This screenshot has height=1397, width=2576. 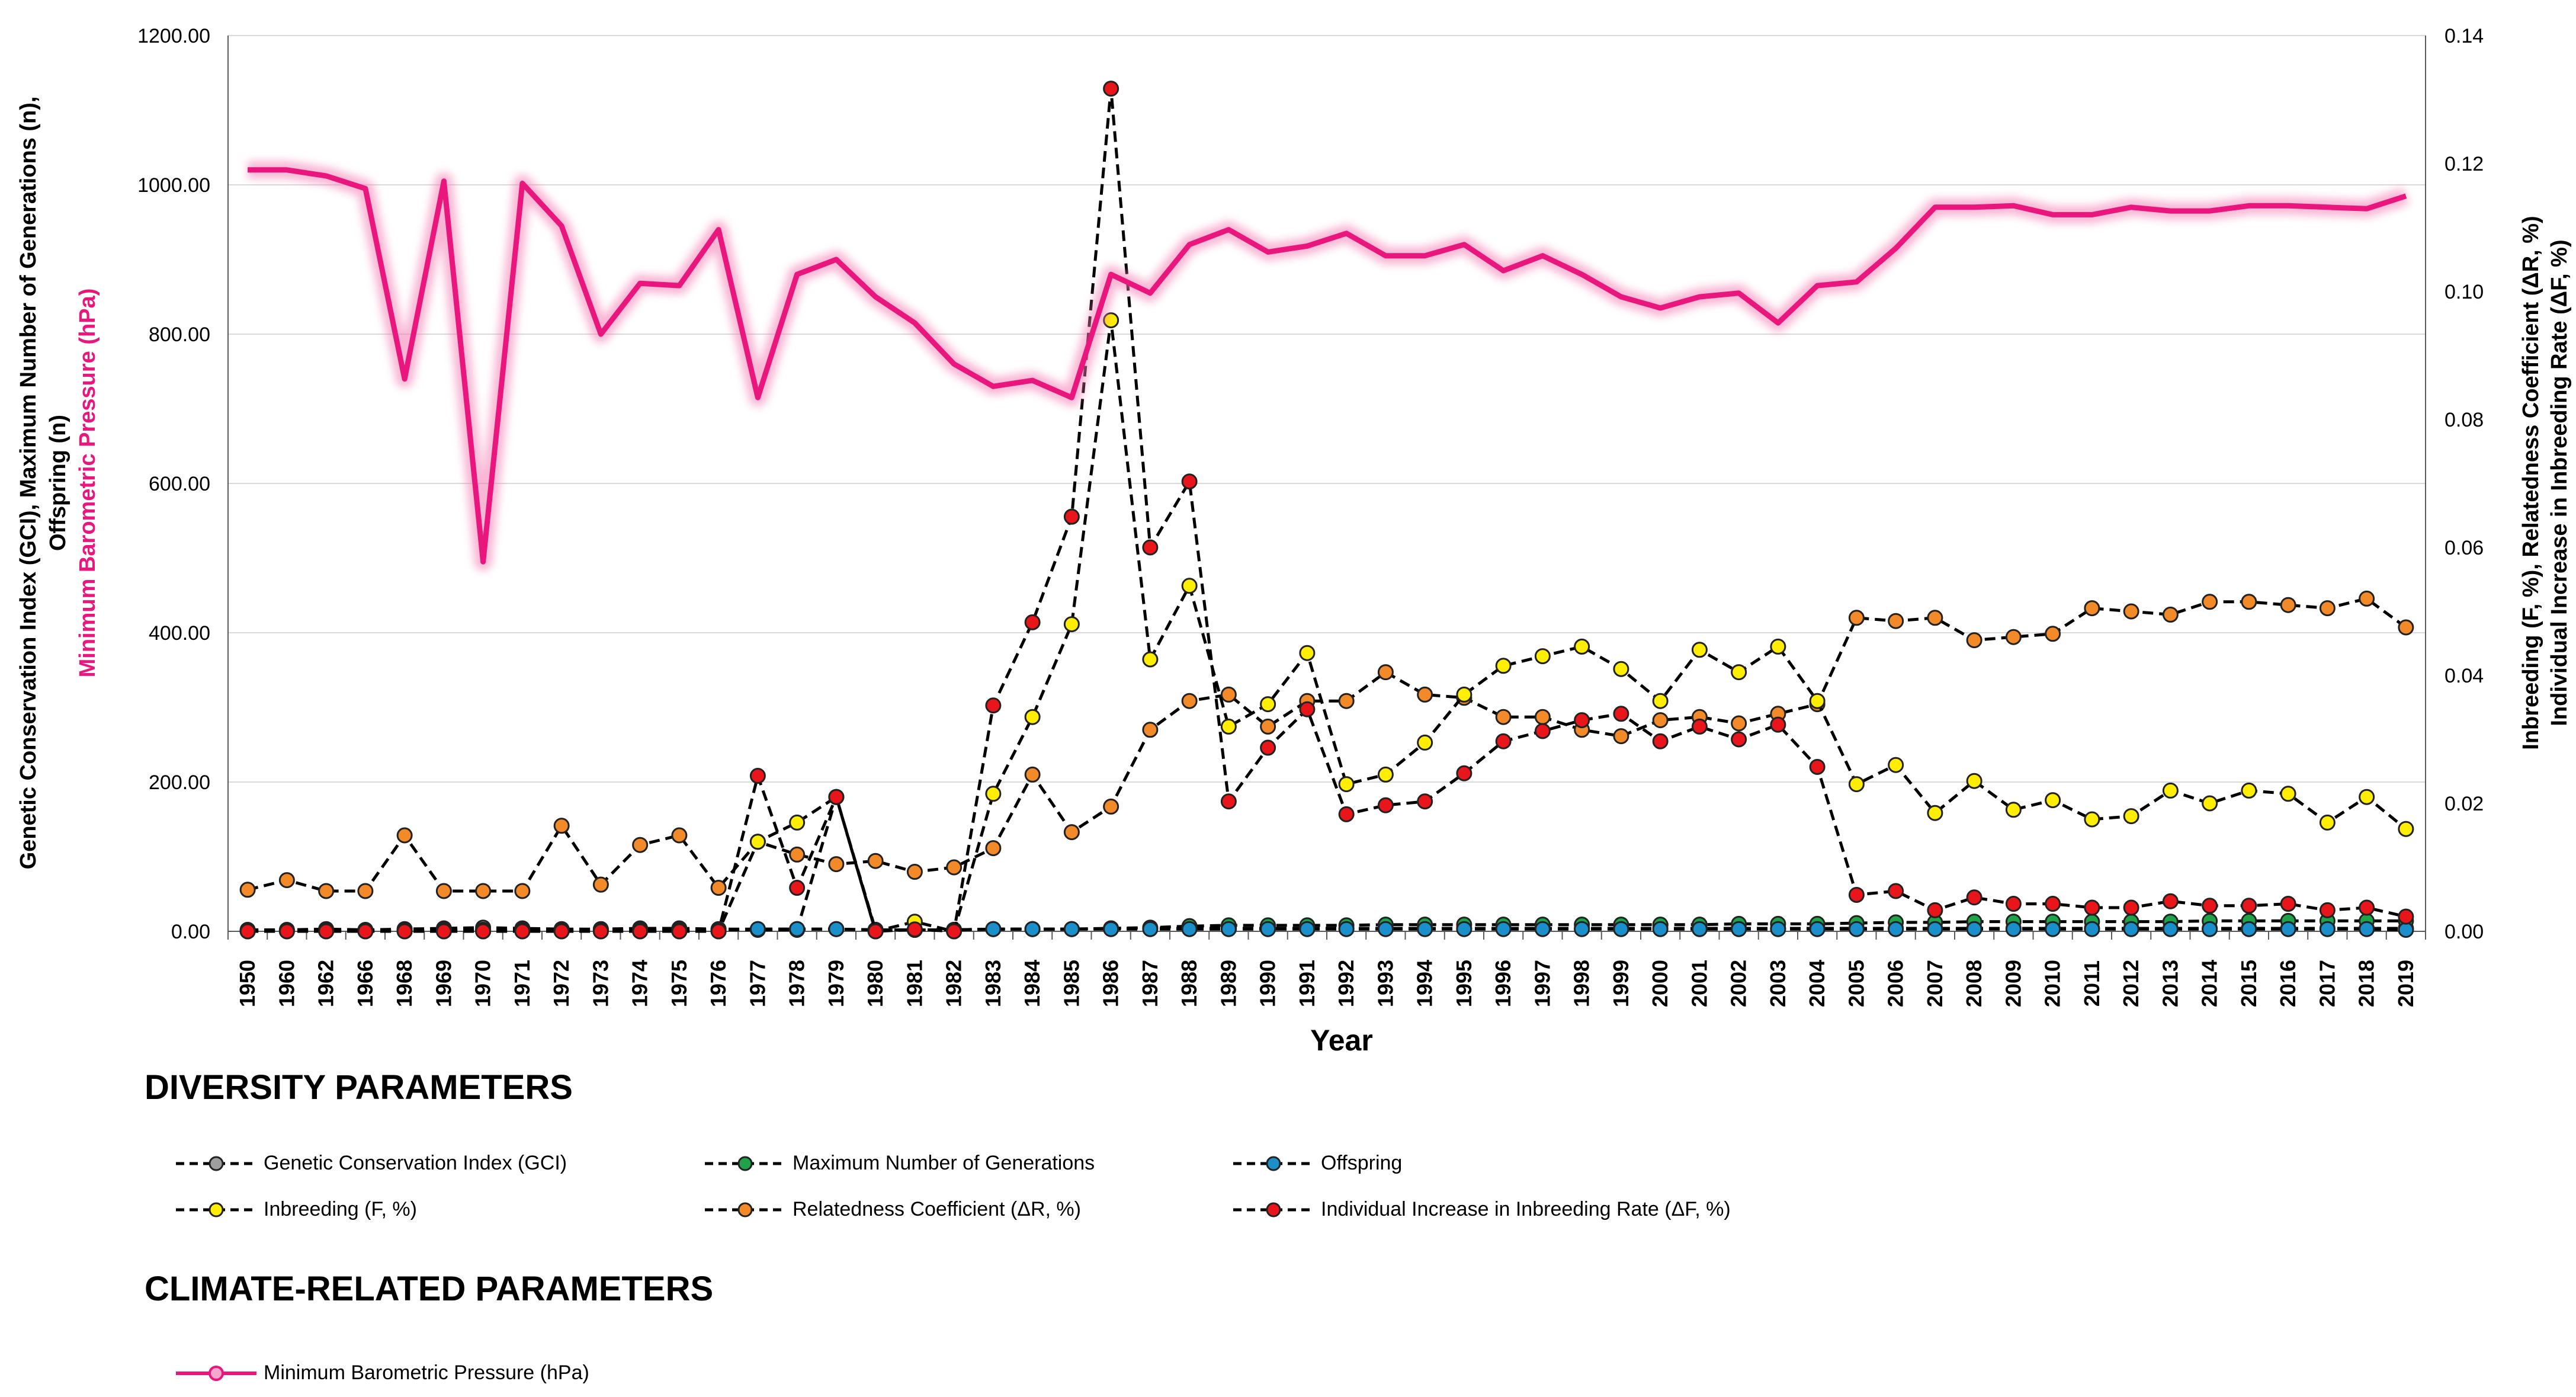 What do you see at coordinates (914, 983) in the screenshot?
I see `x-tick-label: 1981` at bounding box center [914, 983].